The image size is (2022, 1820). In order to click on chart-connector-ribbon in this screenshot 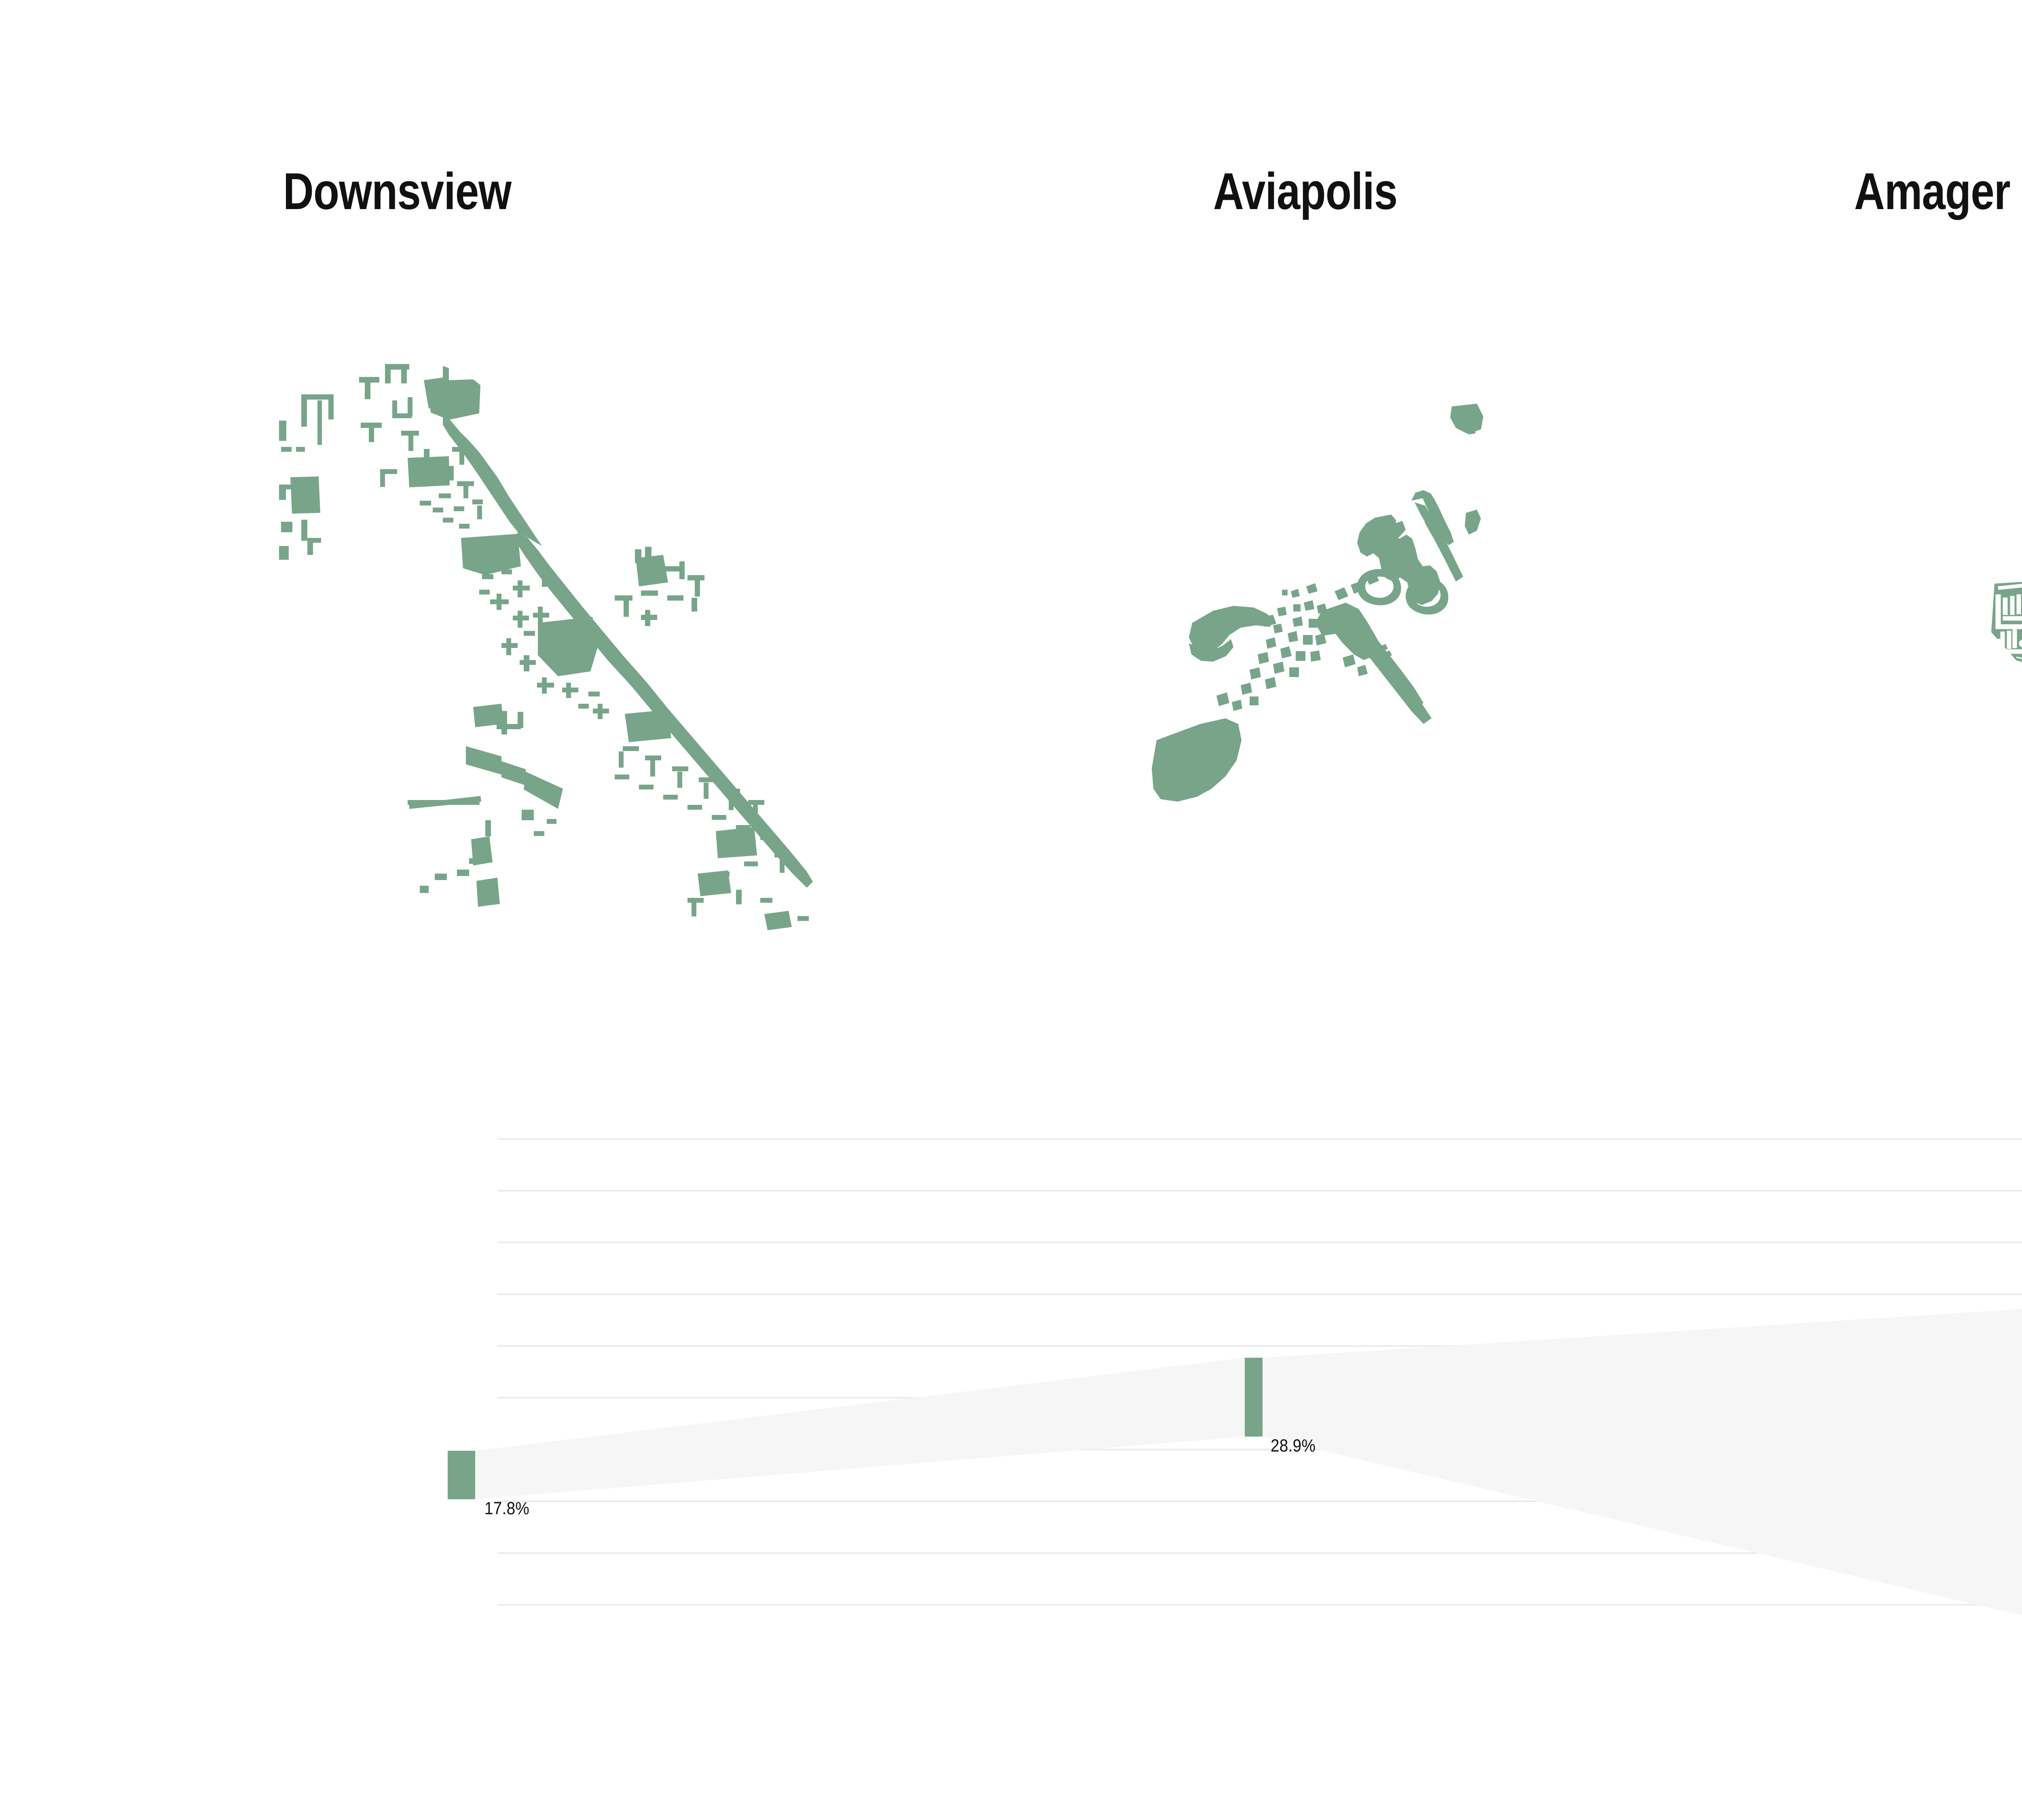, I will do `click(1248, 1463)`.